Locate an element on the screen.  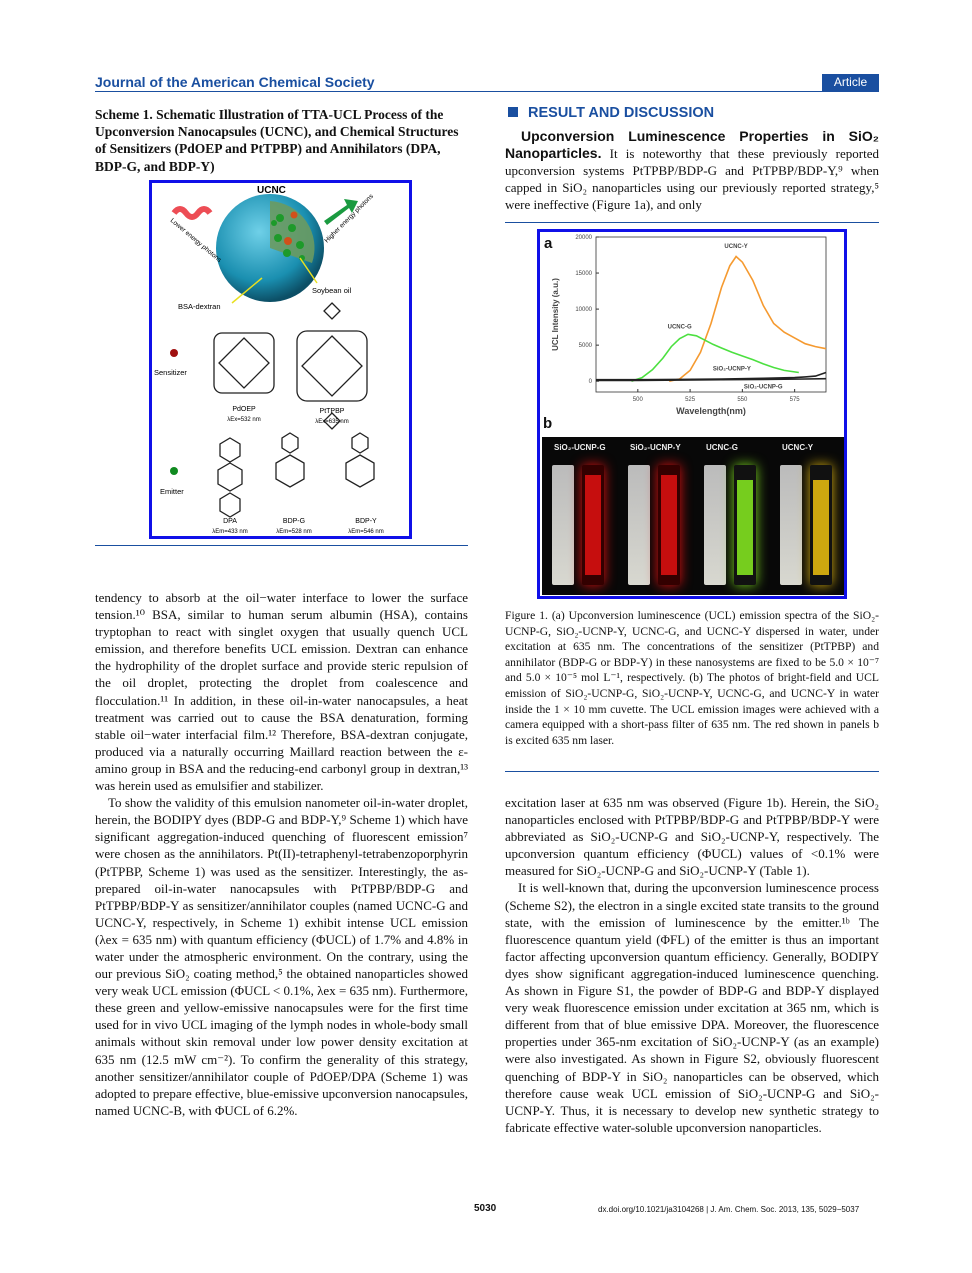
sensitizer-label: Sensitizer is located at coordinates (170, 372).